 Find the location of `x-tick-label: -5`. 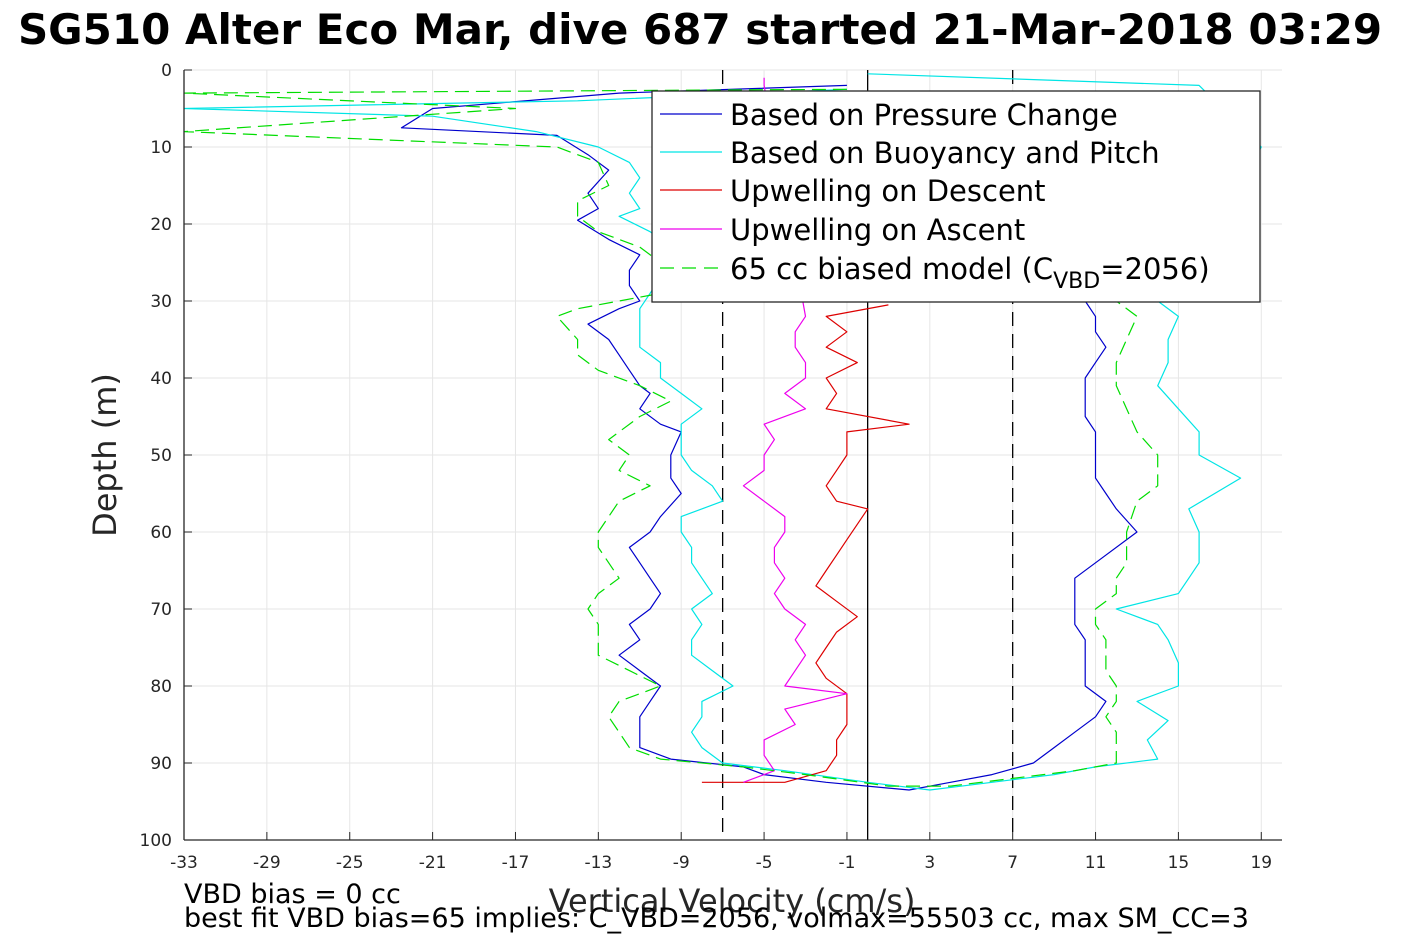

x-tick-label: -5 is located at coordinates (764, 863).